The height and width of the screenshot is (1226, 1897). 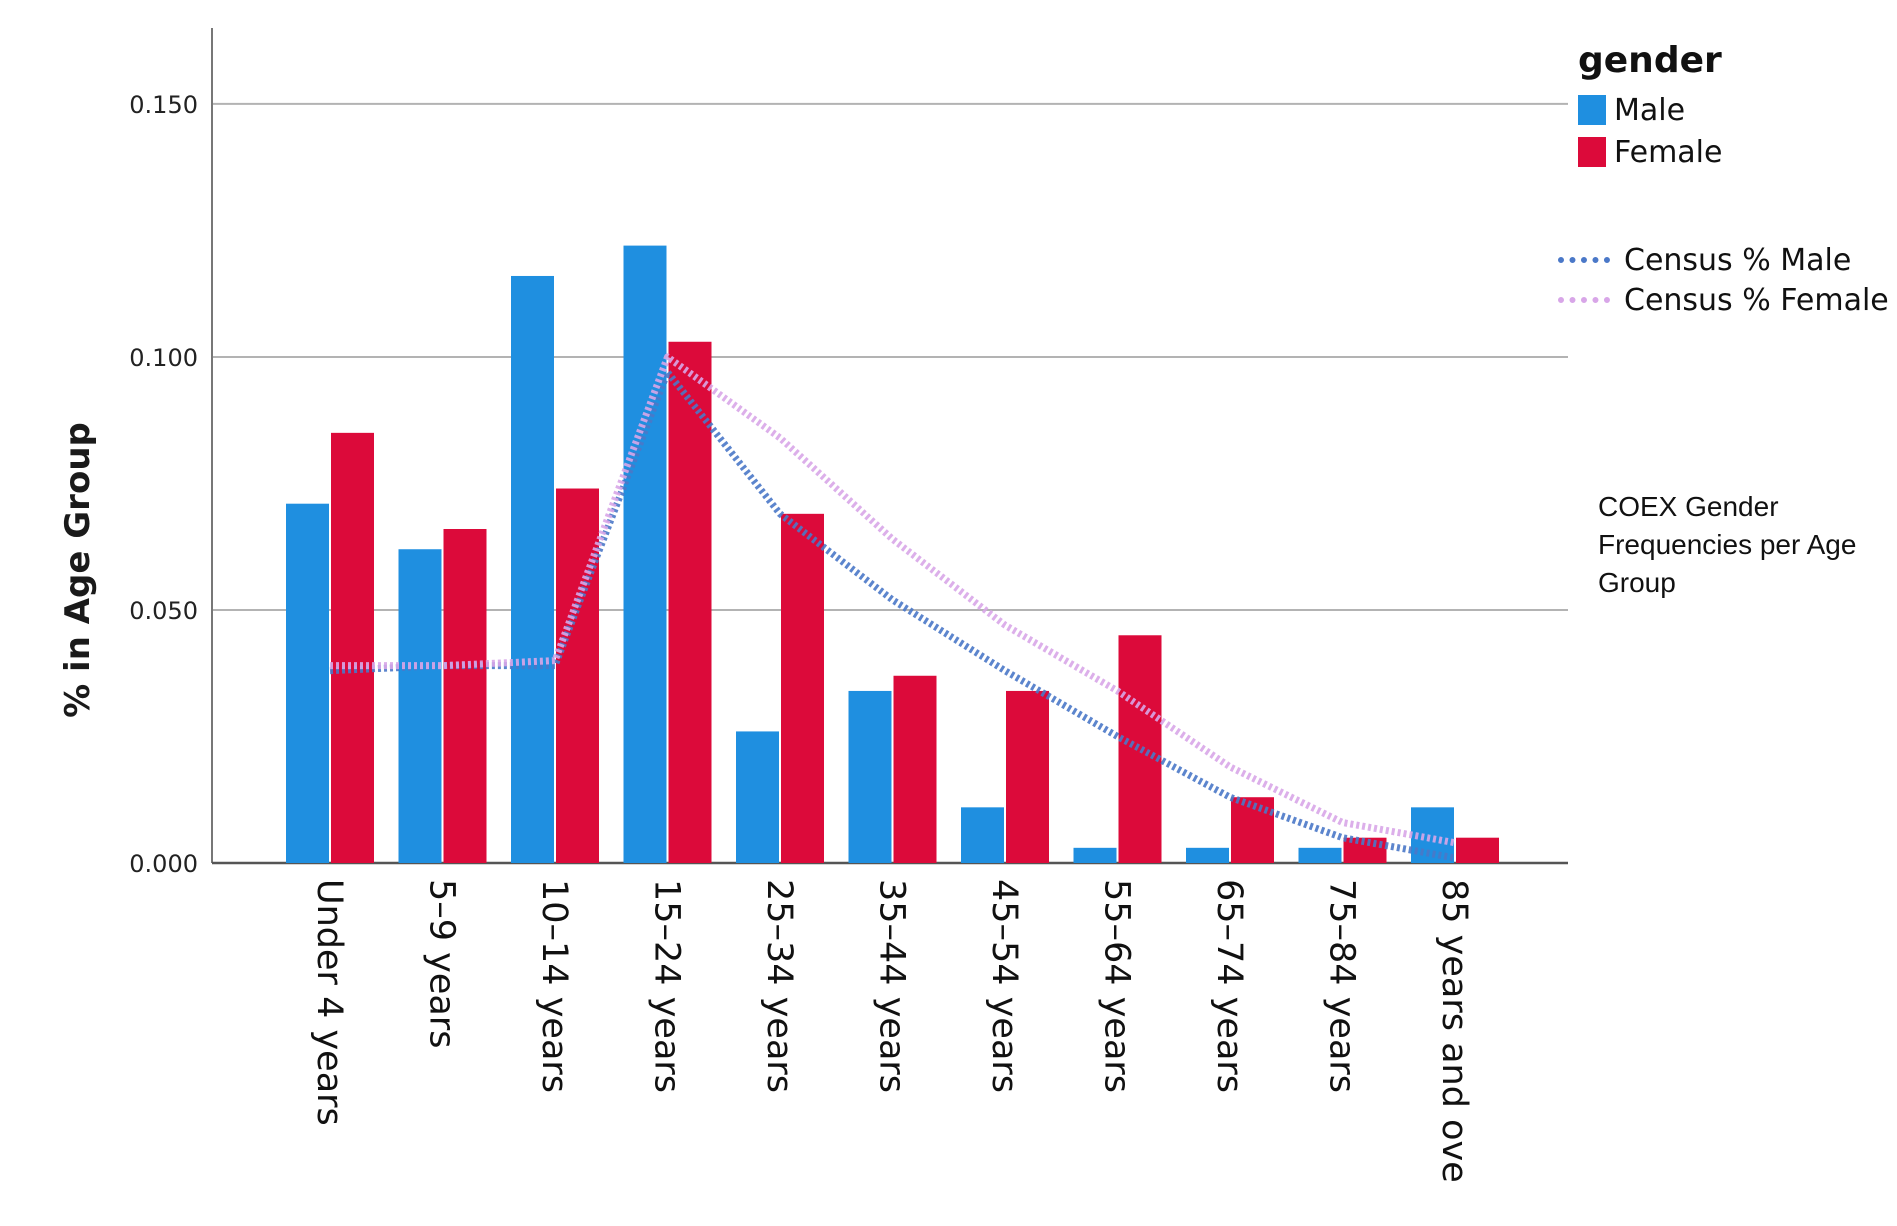 I want to click on x-tick-label: 15–24 years, so click(x=667, y=986).